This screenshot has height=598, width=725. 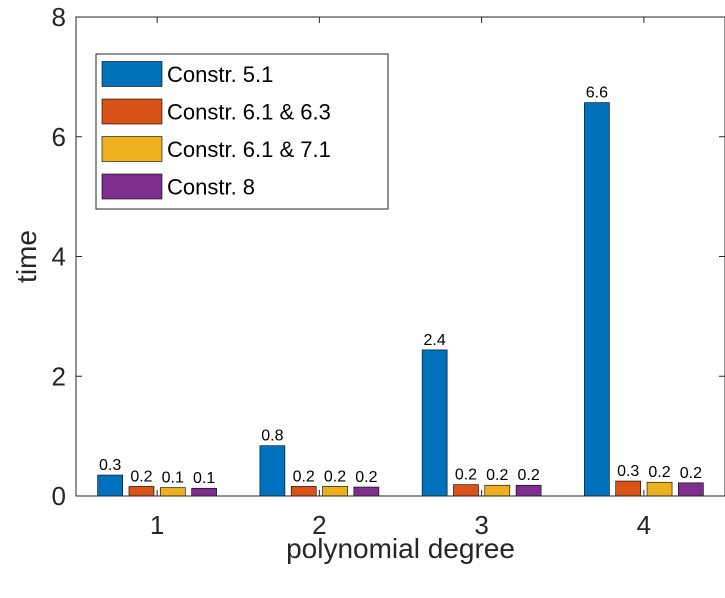 I want to click on legend-entry-label: Constr. 5.1, so click(x=220, y=74).